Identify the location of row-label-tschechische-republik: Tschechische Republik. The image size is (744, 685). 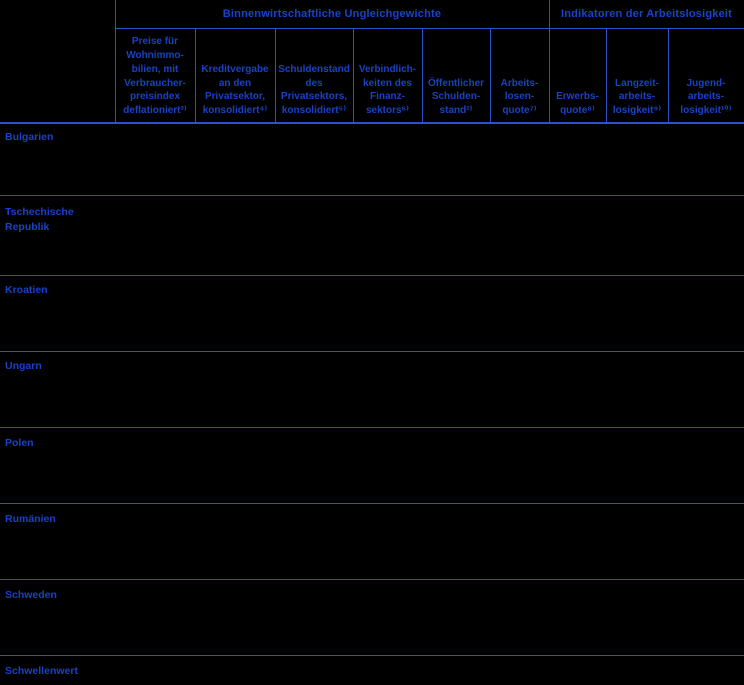
(39, 219).